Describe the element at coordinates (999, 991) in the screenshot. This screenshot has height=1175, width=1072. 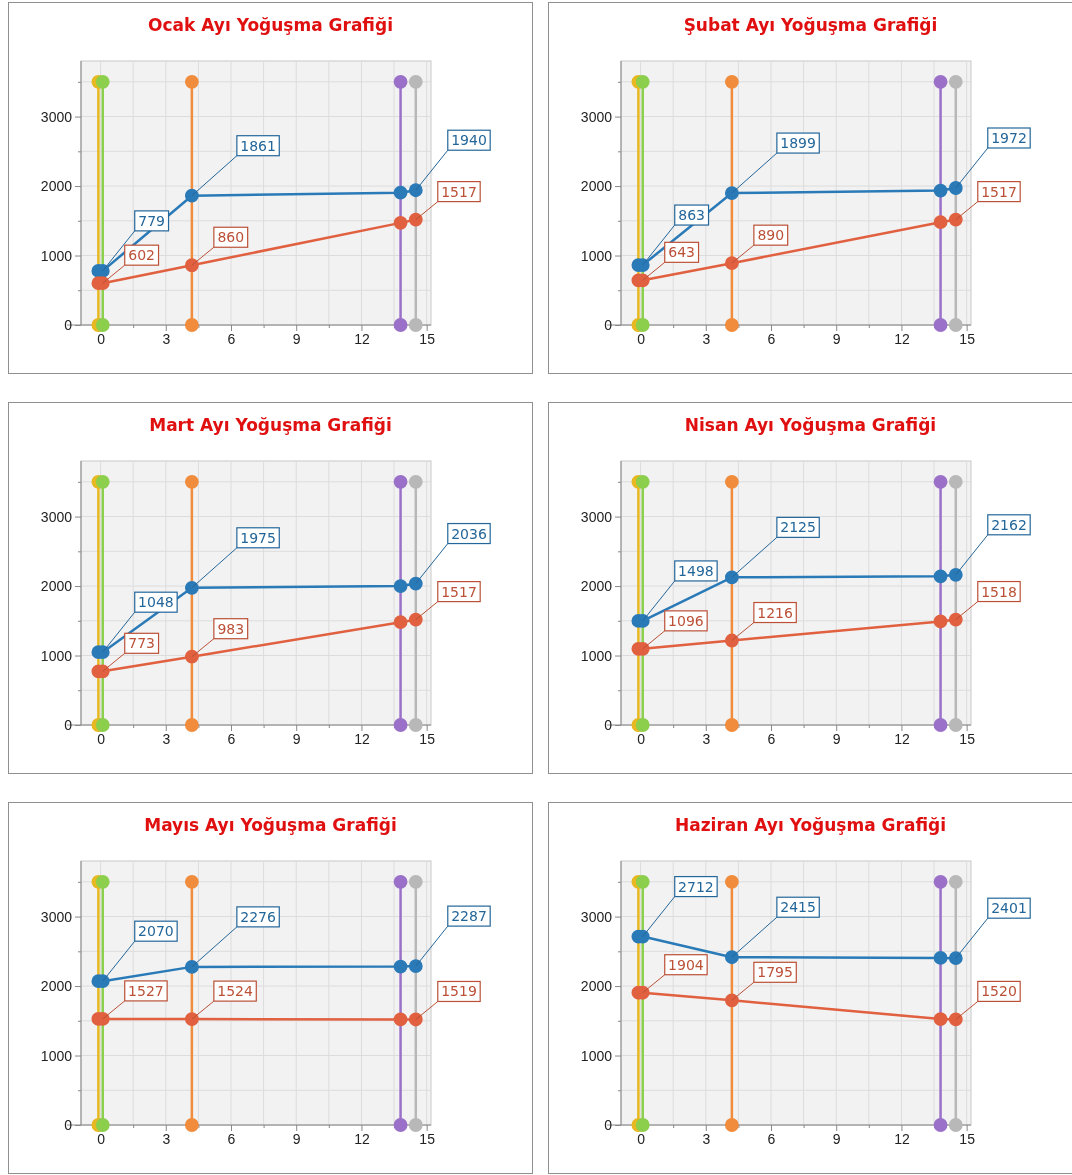
I see `data-label: 1520` at that location.